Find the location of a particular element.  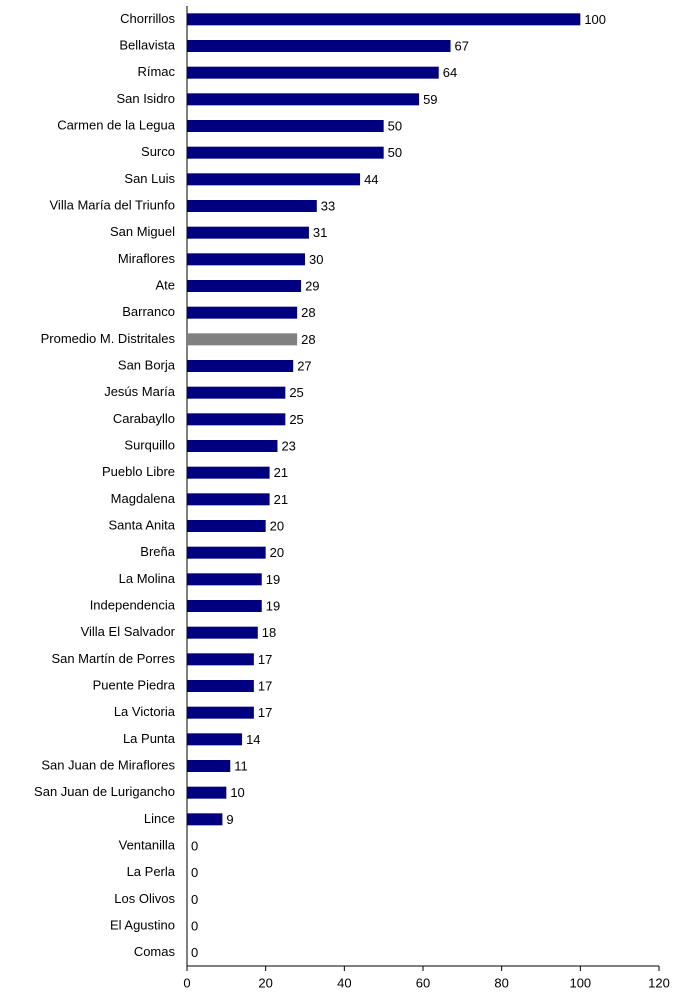

y-tick-label: Promedio M. Distritales is located at coordinates (108, 338).